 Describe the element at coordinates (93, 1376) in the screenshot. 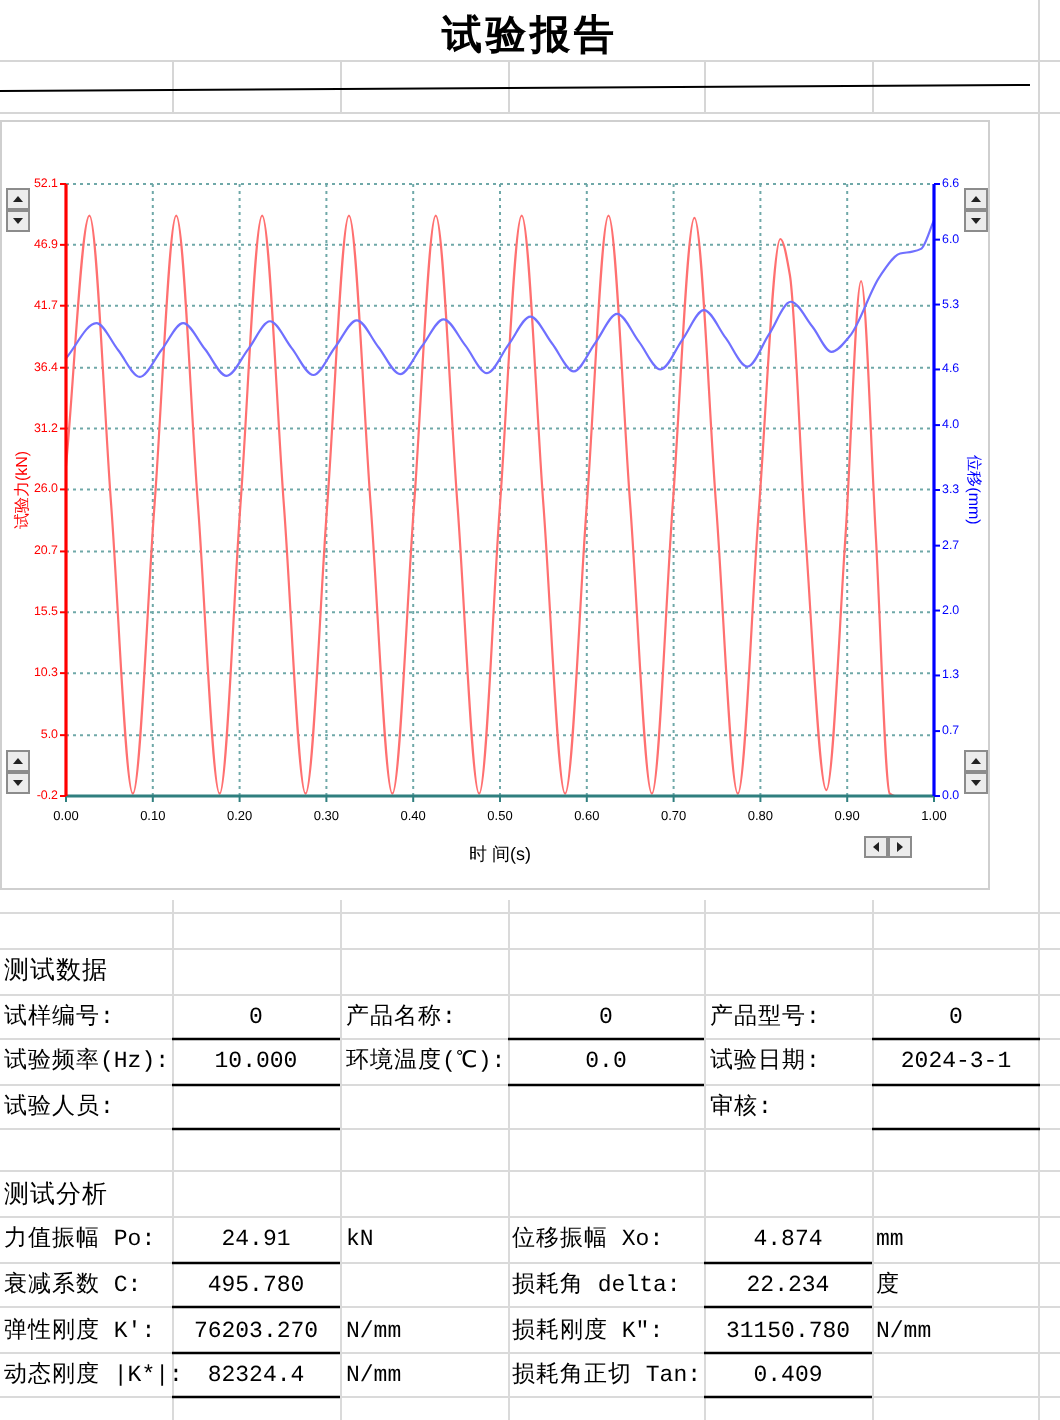

I see `annotation: 动态刚度 |K*|:` at that location.